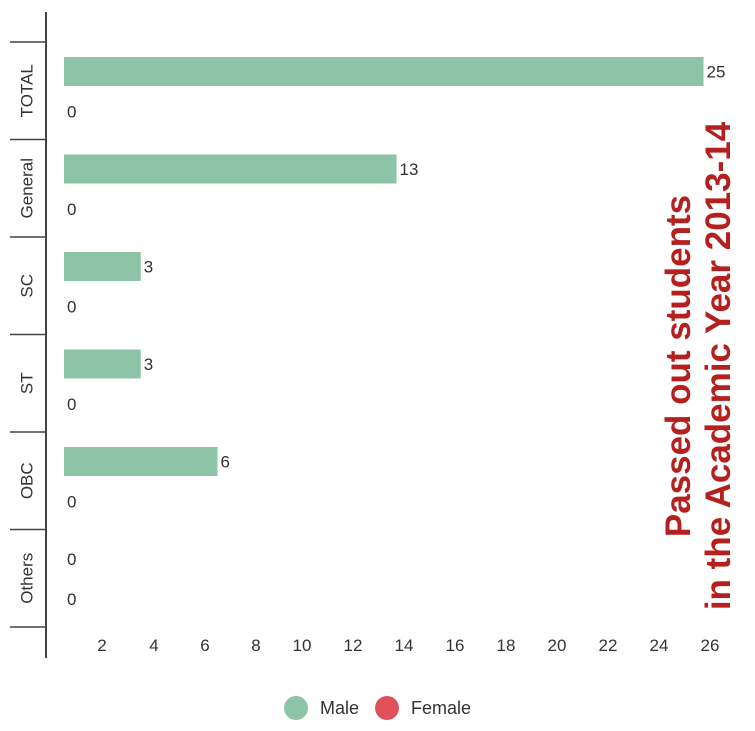 The image size is (755, 731). Describe the element at coordinates (302, 645) in the screenshot. I see `x-tick-label: 10` at that location.